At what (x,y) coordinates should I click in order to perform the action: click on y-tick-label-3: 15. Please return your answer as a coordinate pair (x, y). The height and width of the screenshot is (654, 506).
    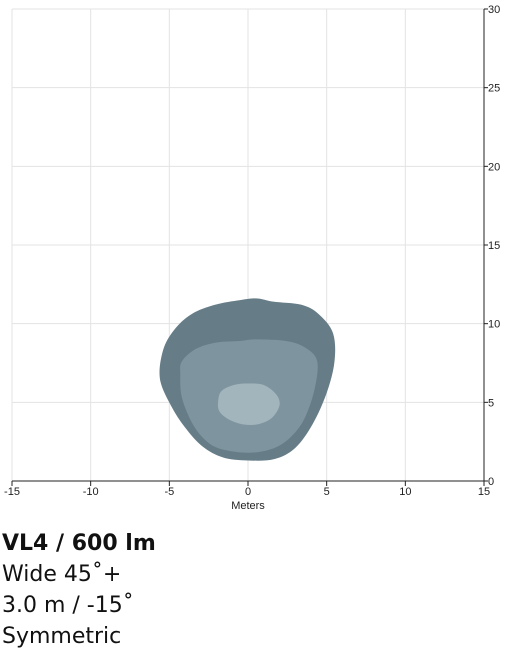
    Looking at the image, I should click on (494, 246).